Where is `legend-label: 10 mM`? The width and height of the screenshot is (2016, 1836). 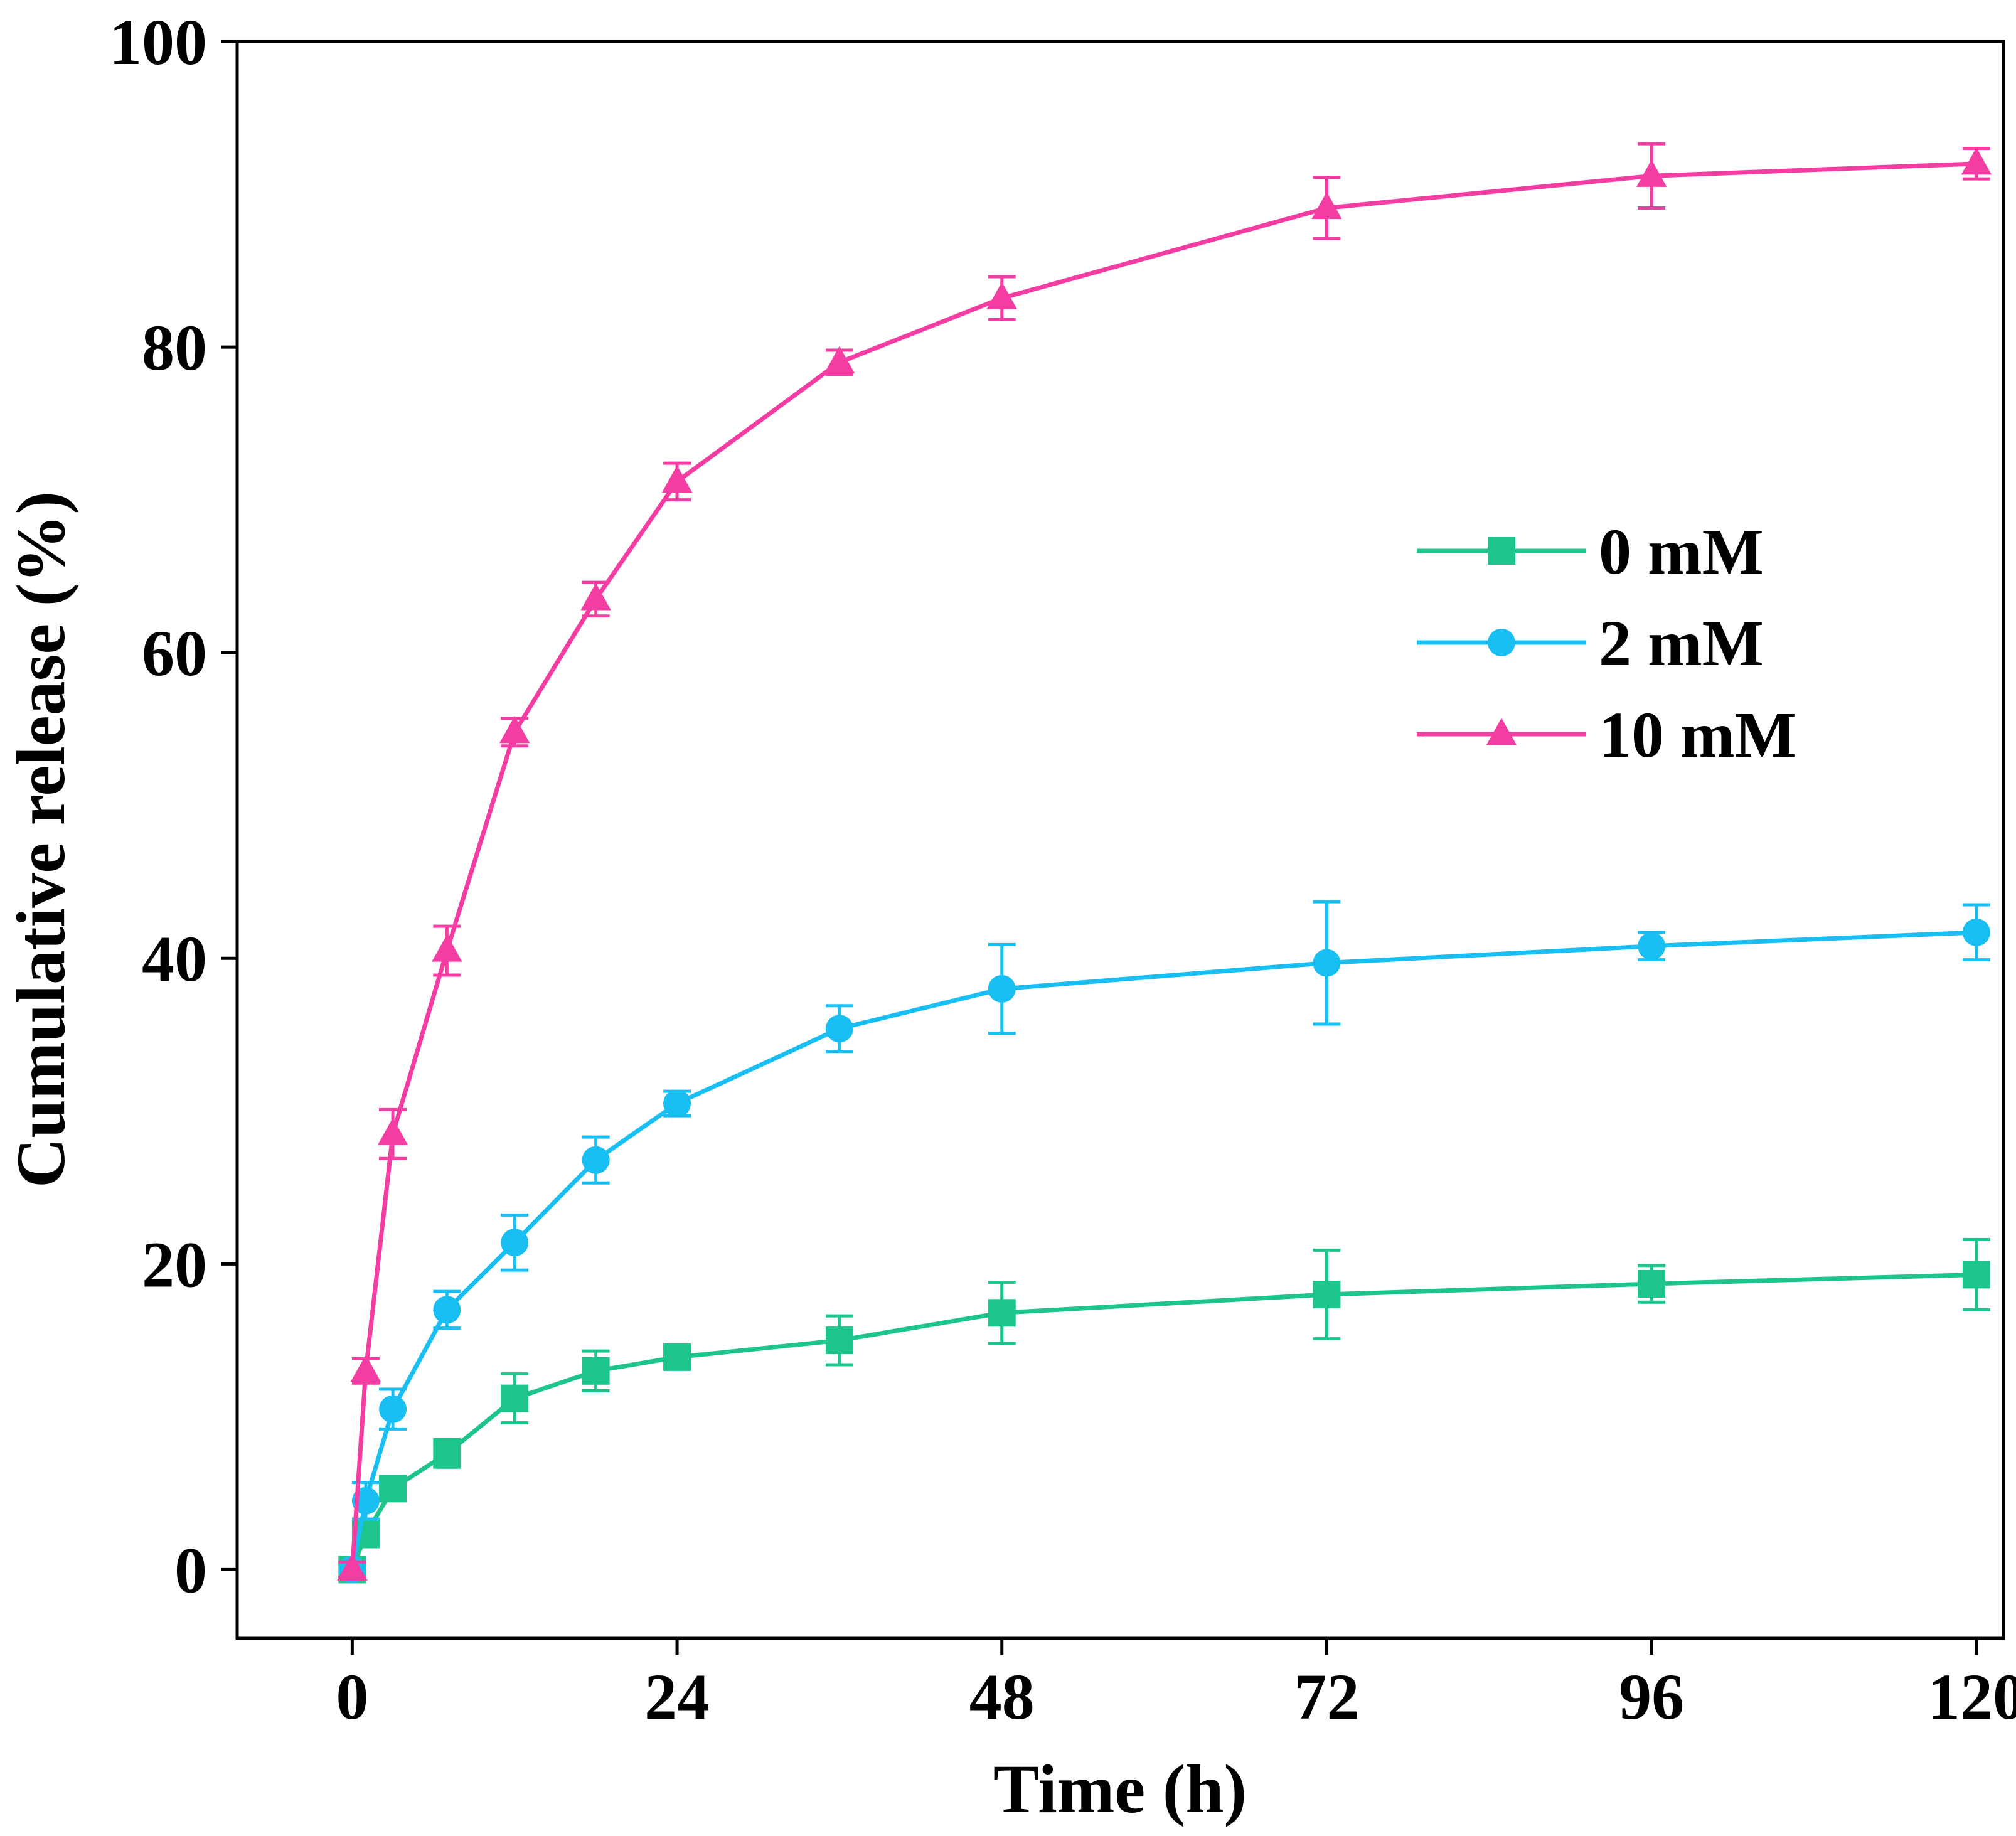 legend-label: 10 mM is located at coordinates (1697, 735).